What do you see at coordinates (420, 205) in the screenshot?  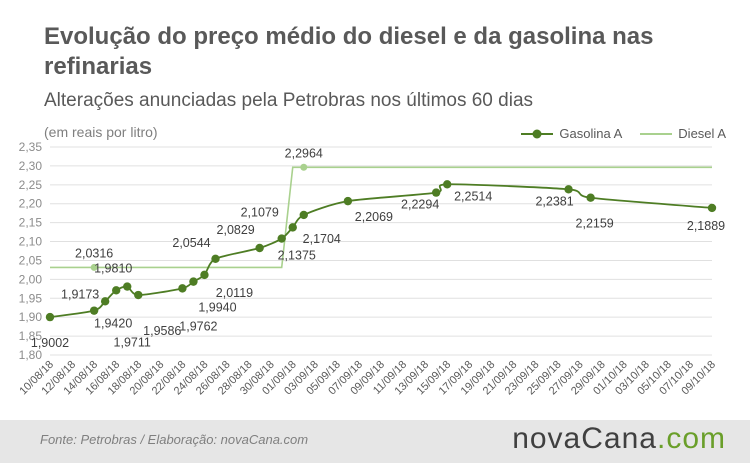 I see `gasolina-data-label: 2,2294` at bounding box center [420, 205].